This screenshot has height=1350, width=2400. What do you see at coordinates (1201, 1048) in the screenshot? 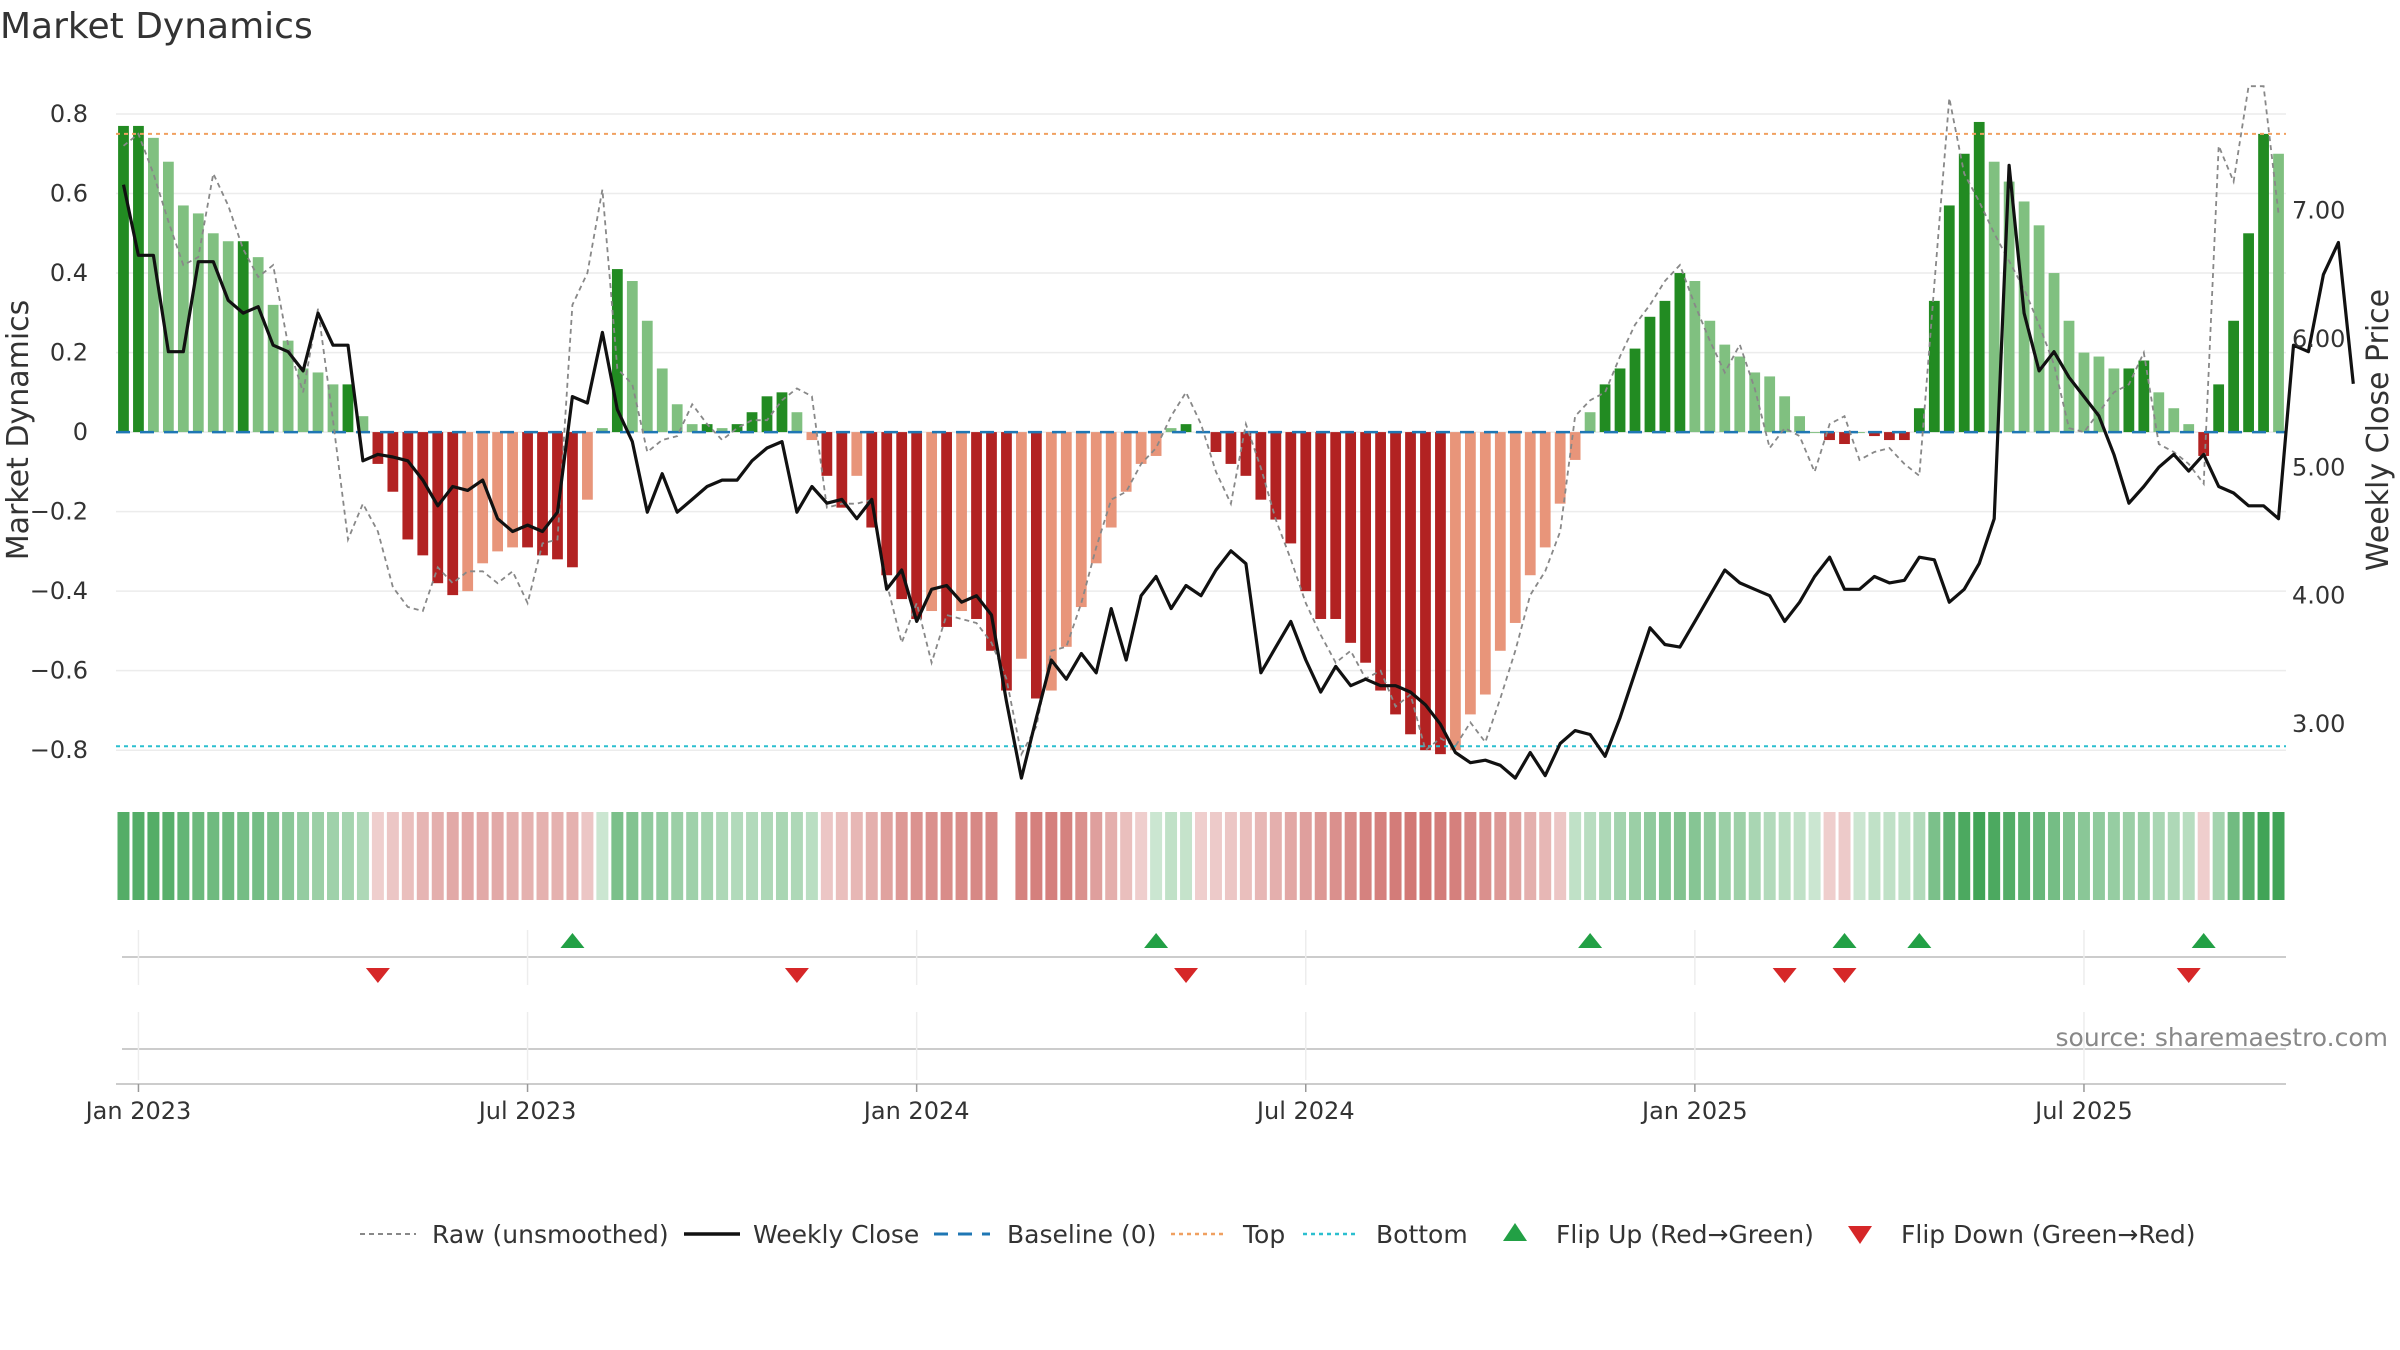
I see `empty-panel` at bounding box center [1201, 1048].